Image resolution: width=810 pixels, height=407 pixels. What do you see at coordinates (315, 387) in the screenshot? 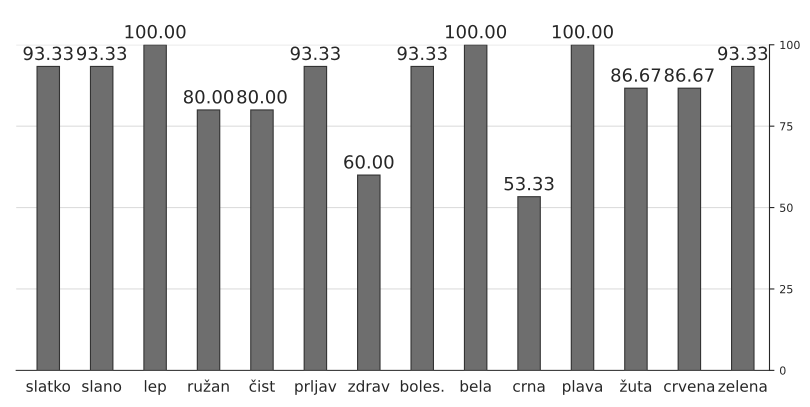
I see `x-tick-label: prljav` at bounding box center [315, 387].